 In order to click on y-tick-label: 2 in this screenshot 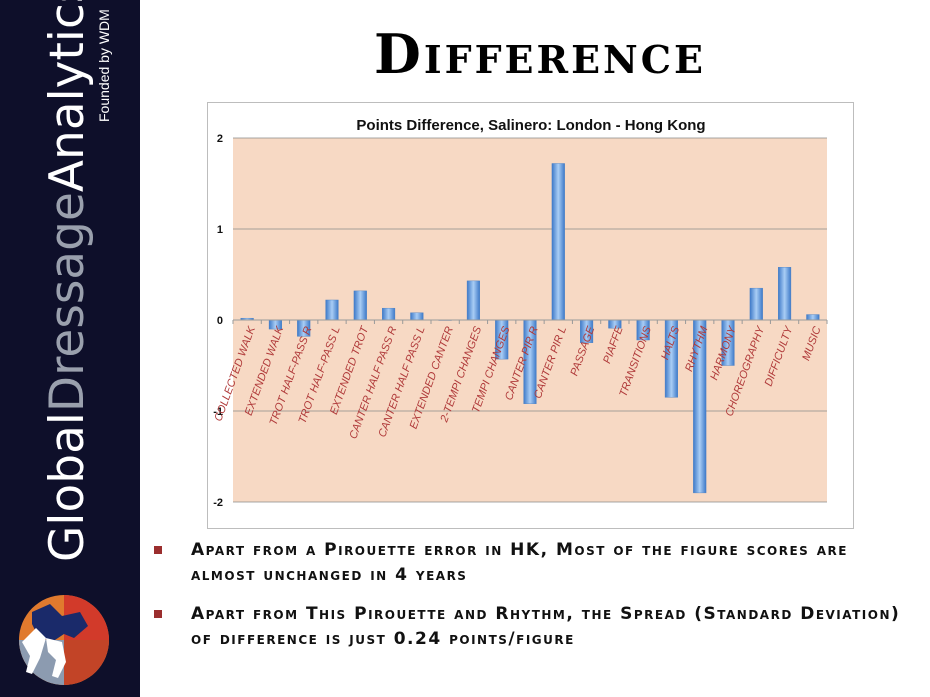, I will do `click(220, 139)`.